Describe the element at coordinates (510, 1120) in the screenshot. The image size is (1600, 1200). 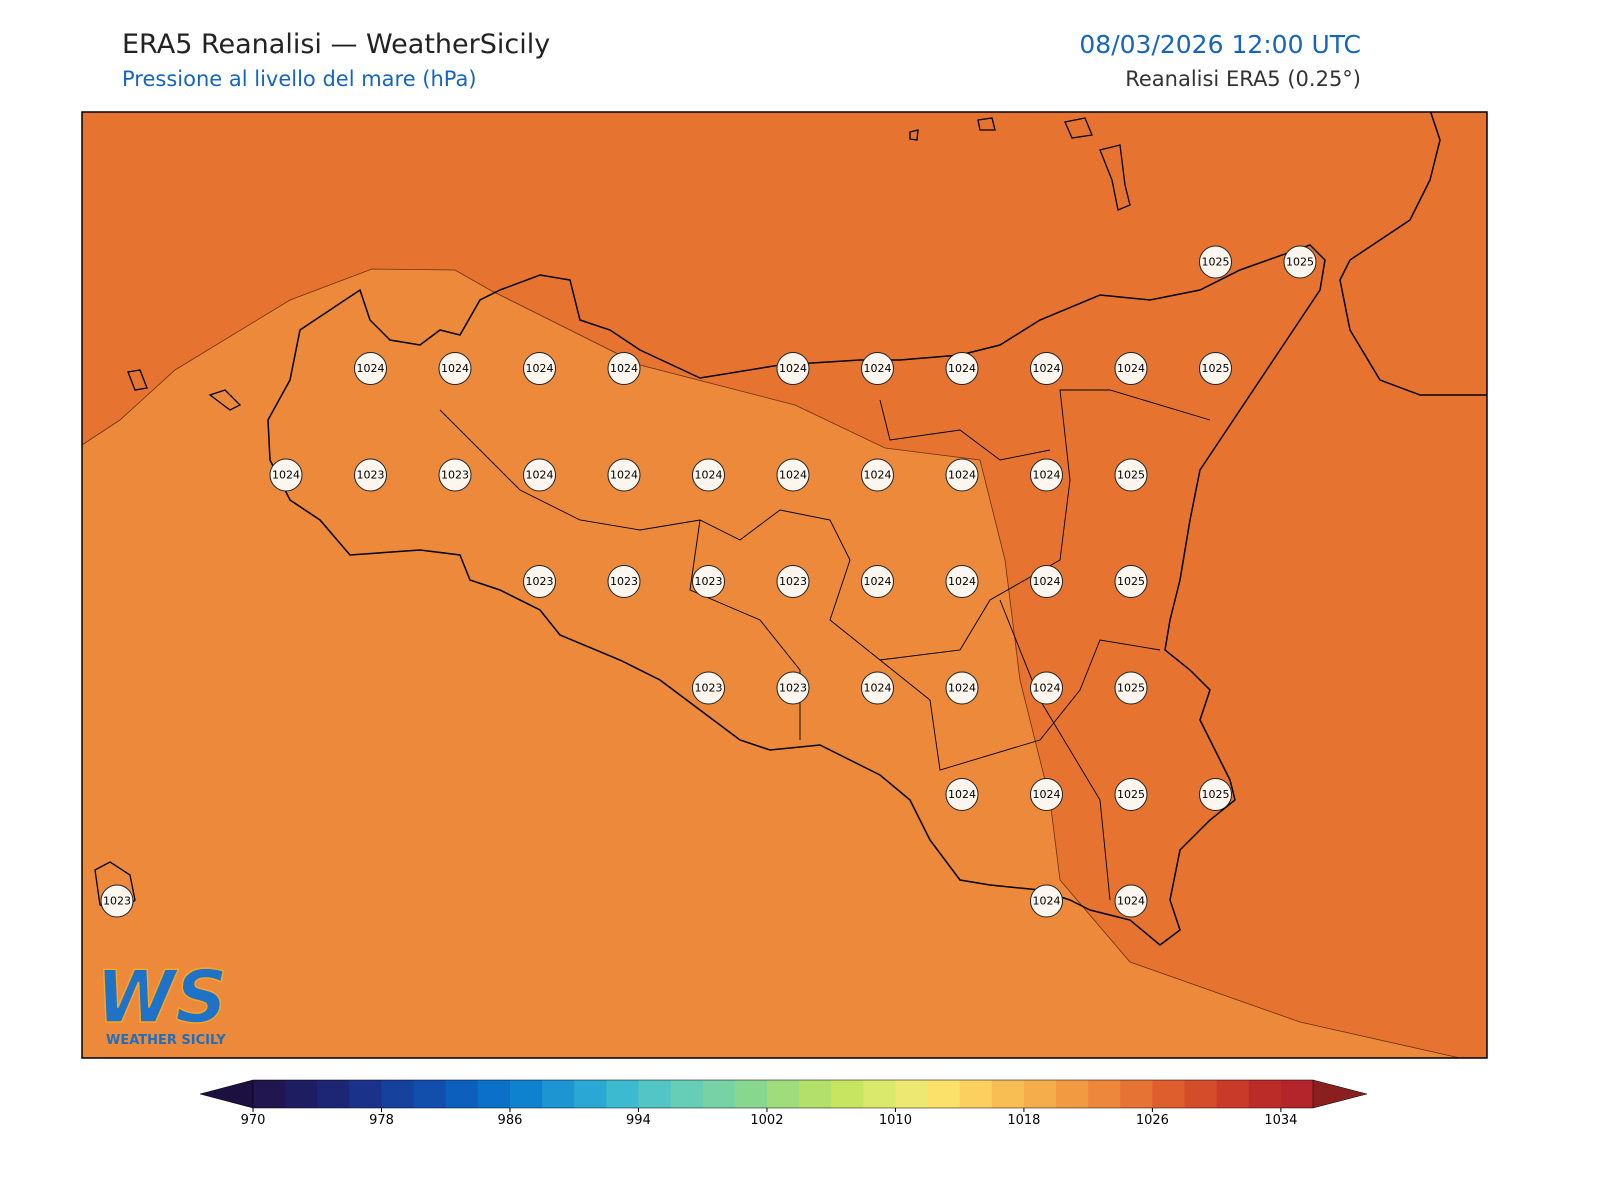
I see `colorbar-tick-label: 986` at that location.